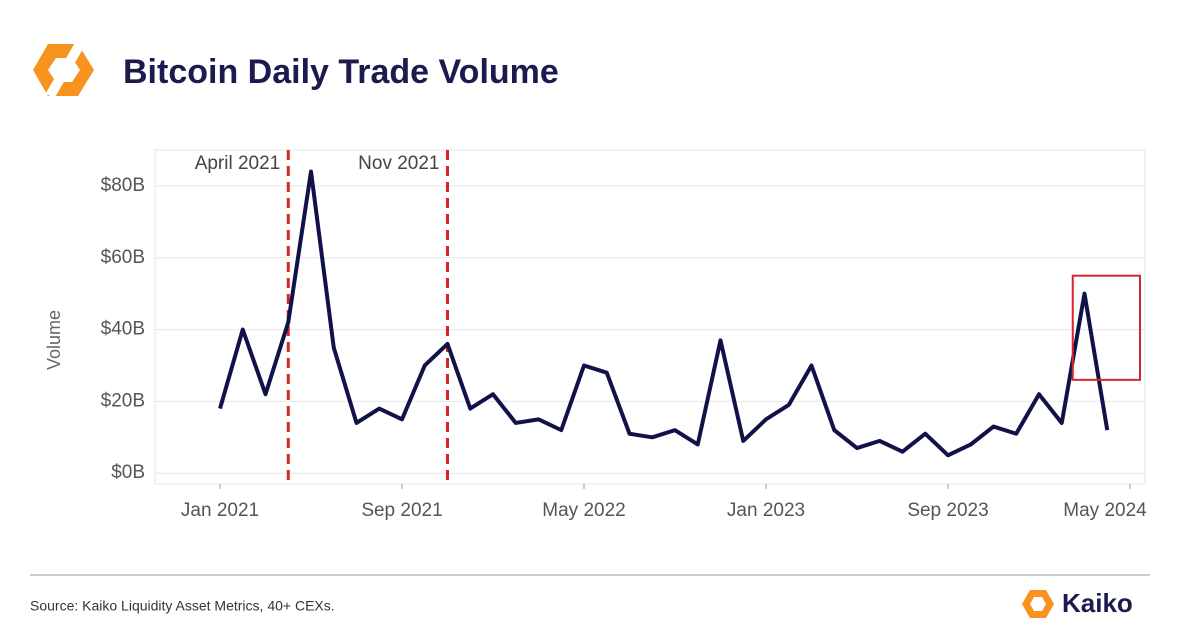 The width and height of the screenshot is (1181, 637). Describe the element at coordinates (1038, 604) in the screenshot. I see `footer-logo` at that location.